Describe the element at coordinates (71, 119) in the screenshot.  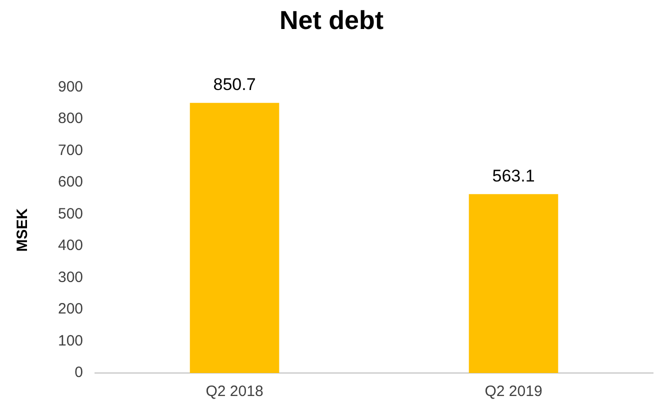
I see `y-tick-label: 800` at that location.